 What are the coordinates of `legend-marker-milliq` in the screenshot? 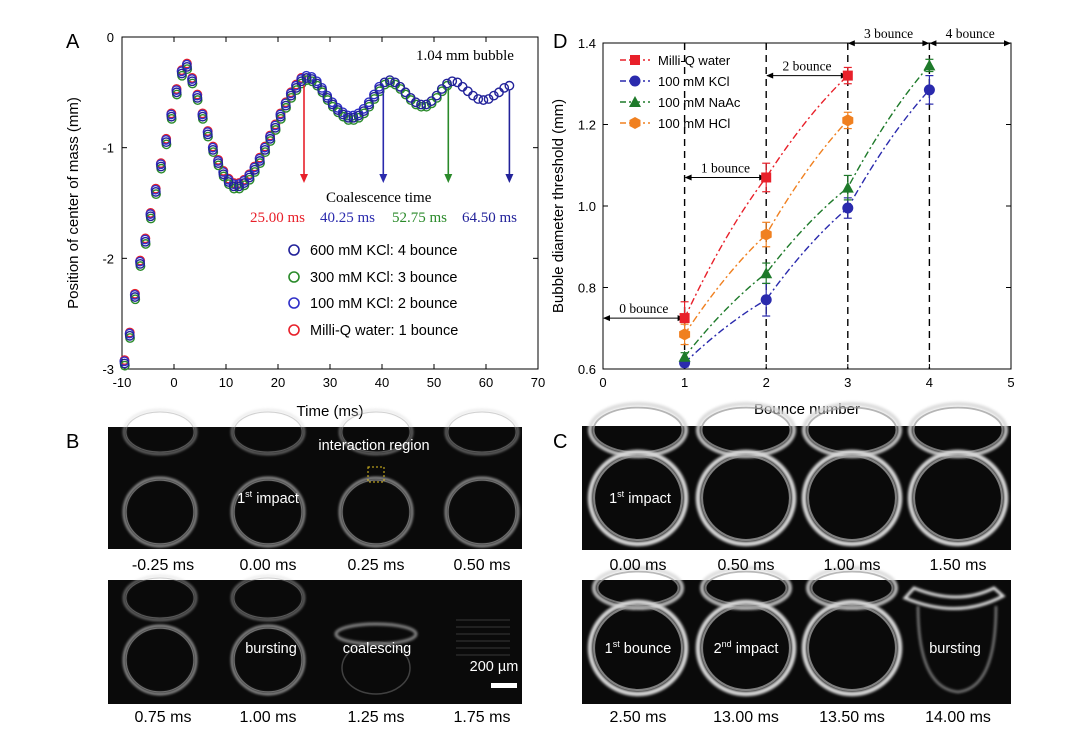 It's located at (294, 330).